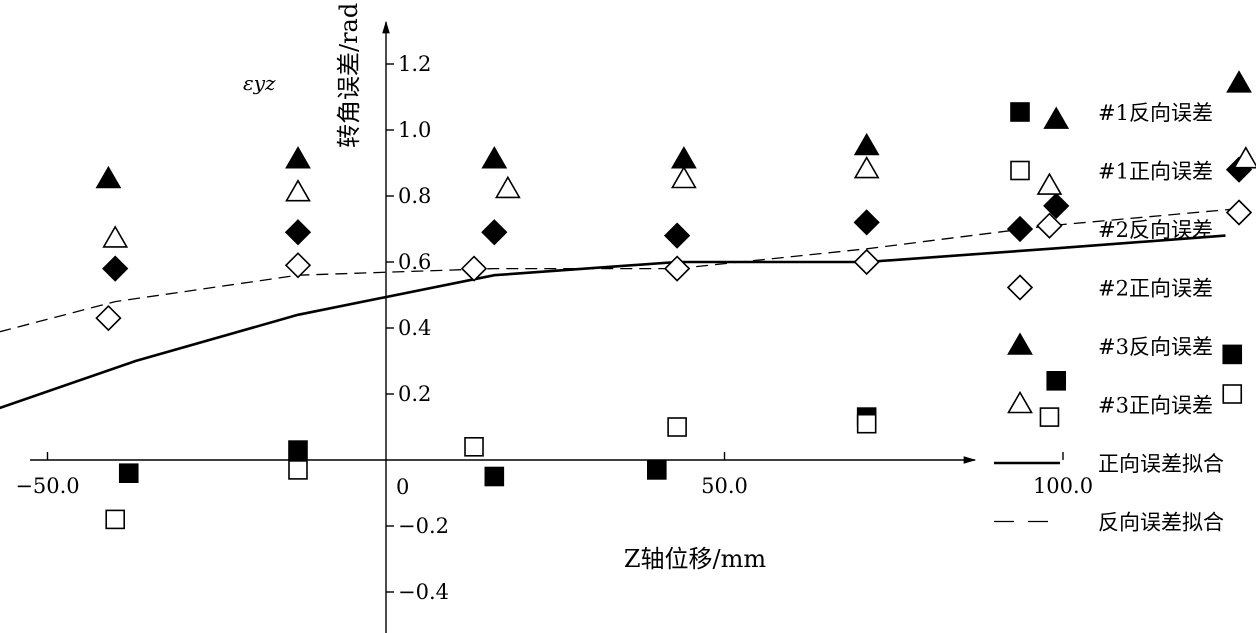 This screenshot has width=1256, height=633. Describe the element at coordinates (695, 559) in the screenshot. I see `x-axis-title: Z轴位移/mm` at that location.